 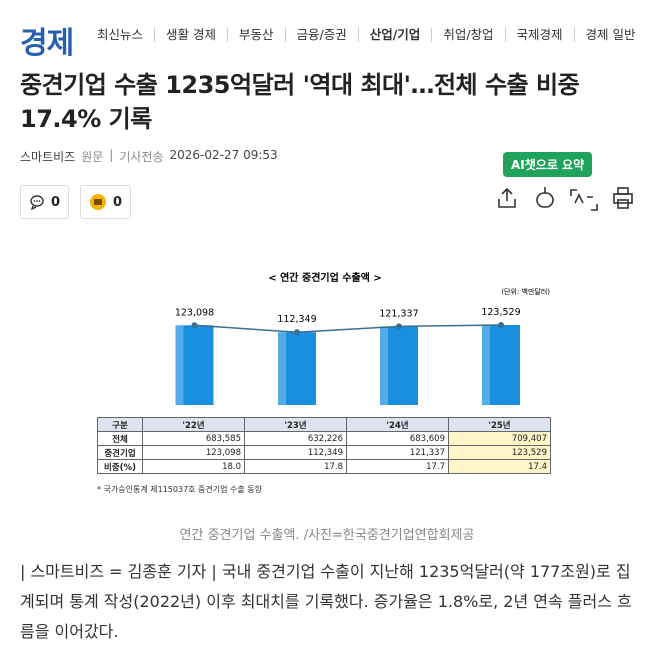 I want to click on share-icon, so click(x=507, y=197).